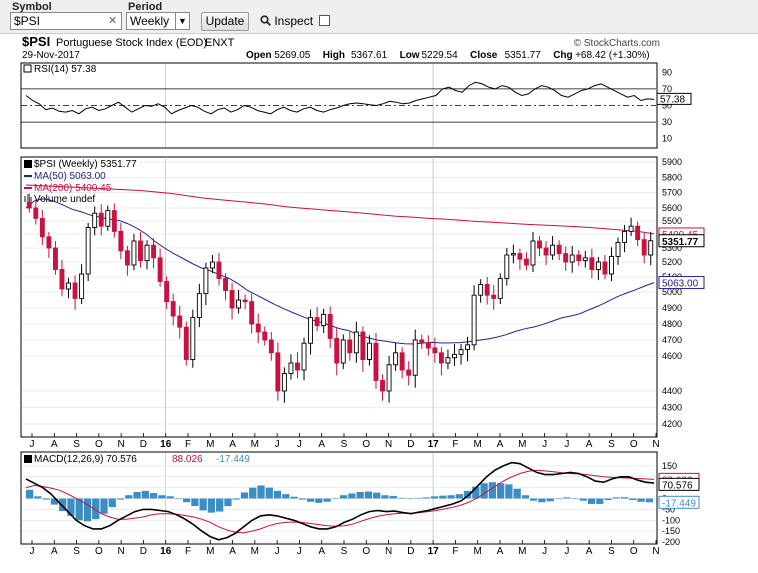  I want to click on clear-symbol-icon: ✕, so click(113, 21).